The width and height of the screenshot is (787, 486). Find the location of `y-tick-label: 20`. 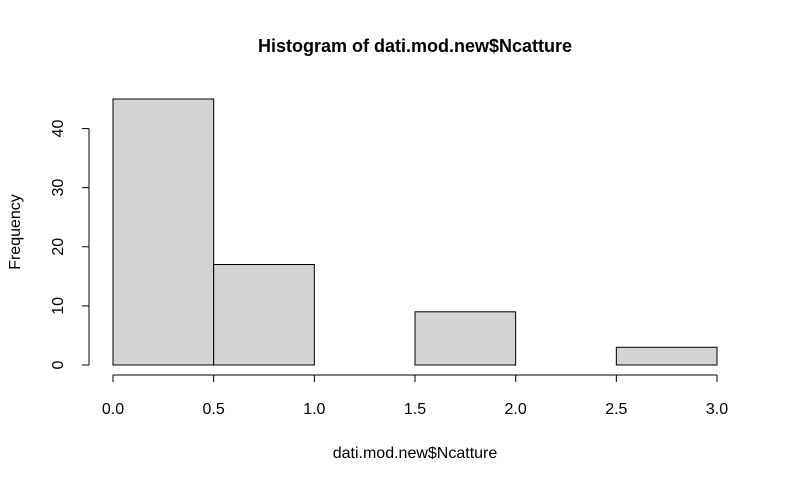

y-tick-label: 20 is located at coordinates (58, 247).